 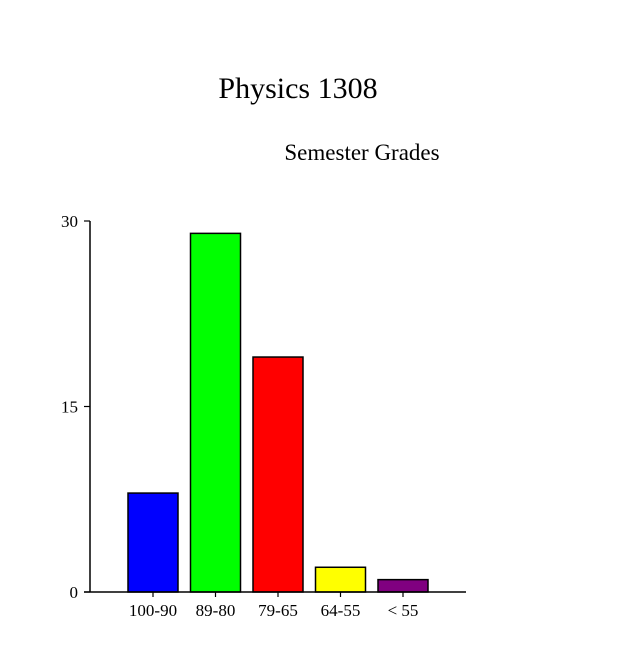 I want to click on chart-subtitle: Semester Grades, so click(x=361, y=152).